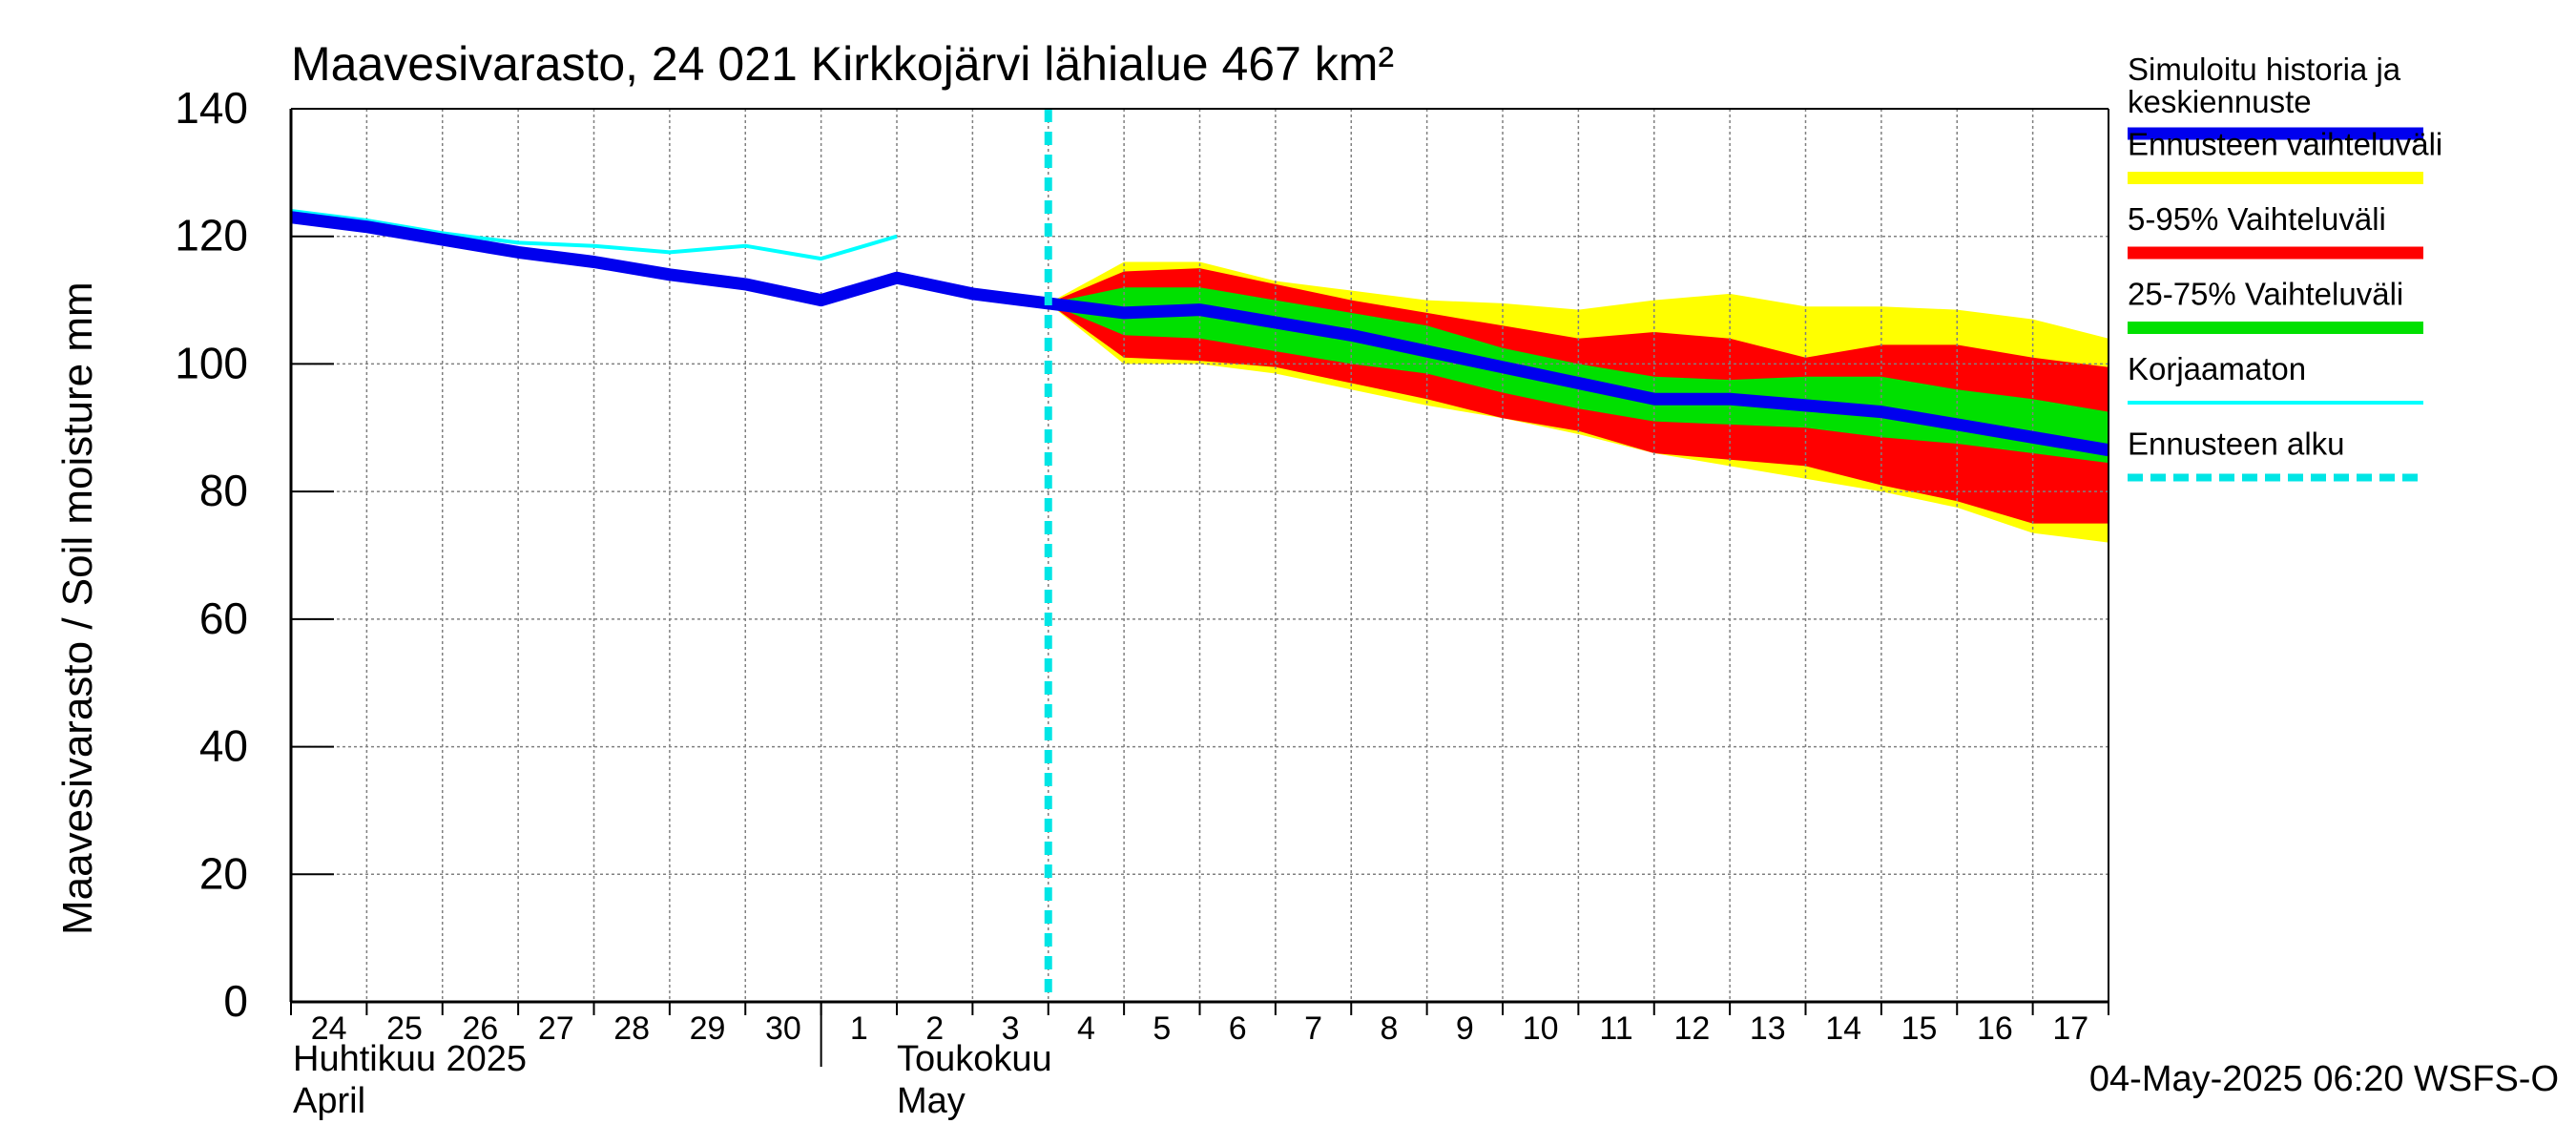 This screenshot has width=2576, height=1145. What do you see at coordinates (1313, 1029) in the screenshot?
I see `x-tick-label: 7` at bounding box center [1313, 1029].